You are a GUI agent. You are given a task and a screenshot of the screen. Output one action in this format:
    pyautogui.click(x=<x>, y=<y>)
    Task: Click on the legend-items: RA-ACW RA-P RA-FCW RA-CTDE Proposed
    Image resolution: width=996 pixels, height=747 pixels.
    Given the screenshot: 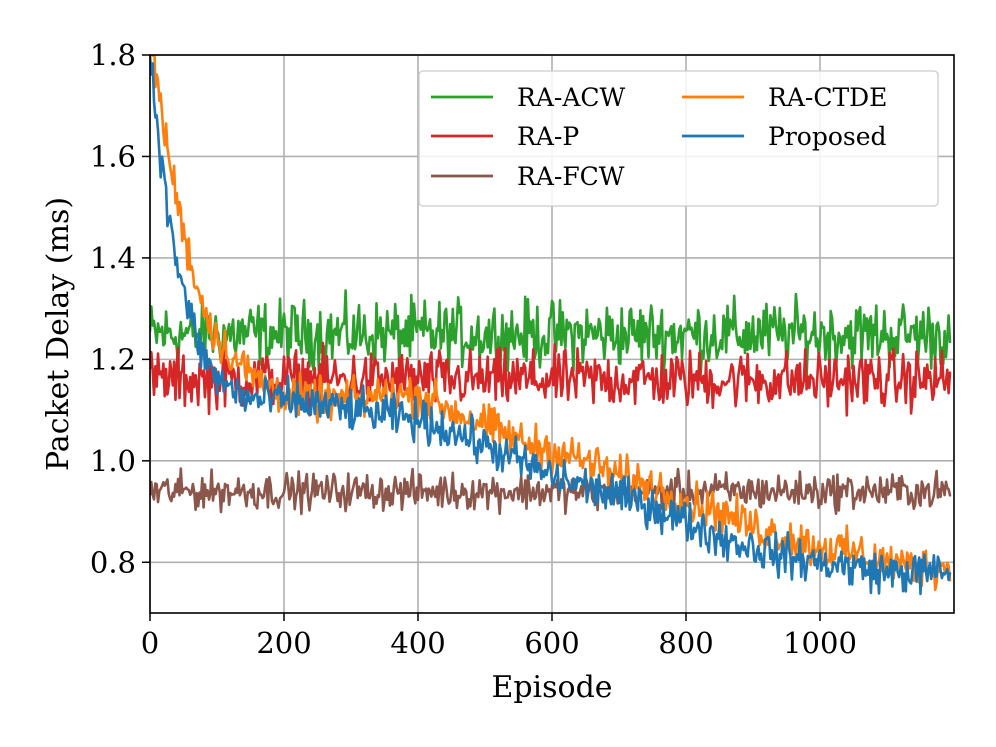 What is the action you would take?
    pyautogui.click(x=659, y=137)
    